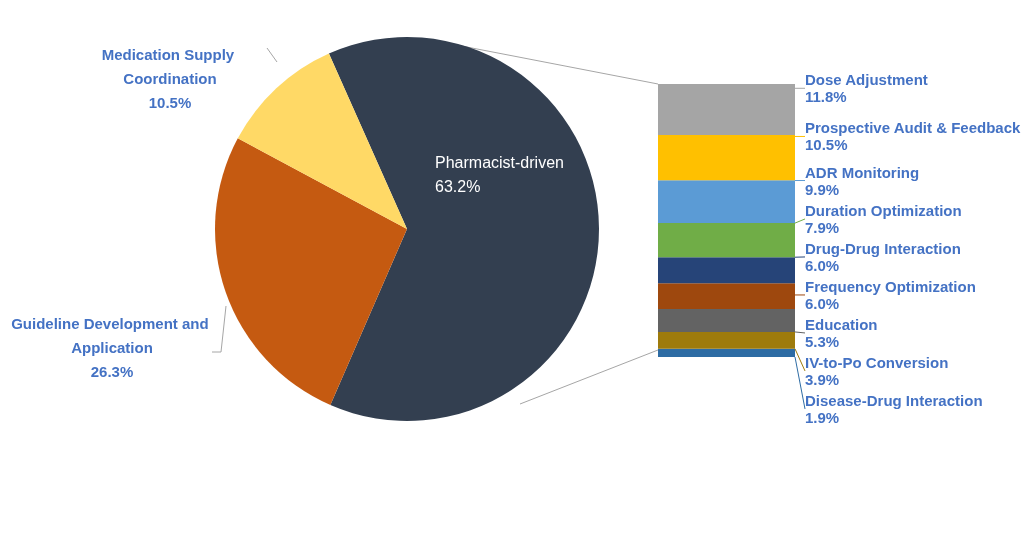 The image size is (1033, 557). What do you see at coordinates (822, 417) in the screenshot?
I see `data-label: 1.9%` at bounding box center [822, 417].